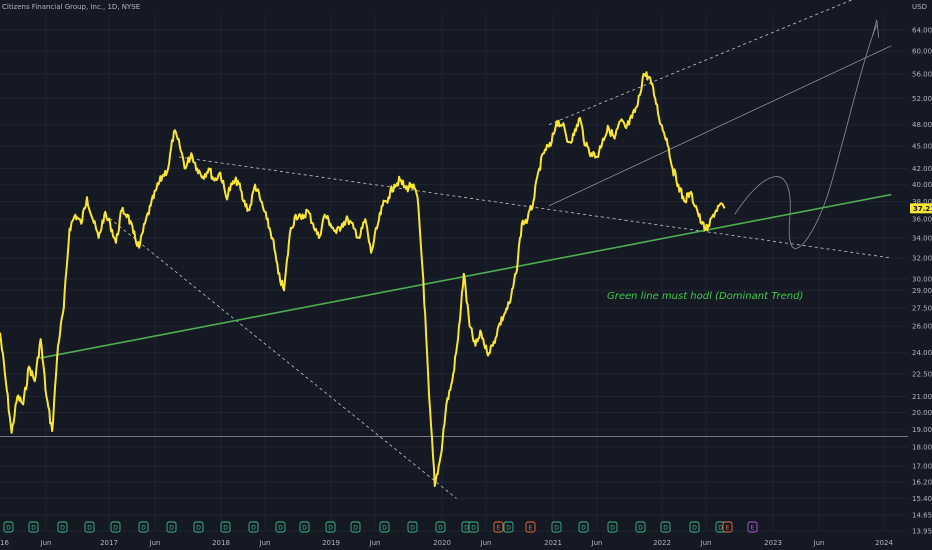 This screenshot has width=932, height=550. What do you see at coordinates (922, 532) in the screenshot?
I see `y-tick-label: 13.95` at bounding box center [922, 532].